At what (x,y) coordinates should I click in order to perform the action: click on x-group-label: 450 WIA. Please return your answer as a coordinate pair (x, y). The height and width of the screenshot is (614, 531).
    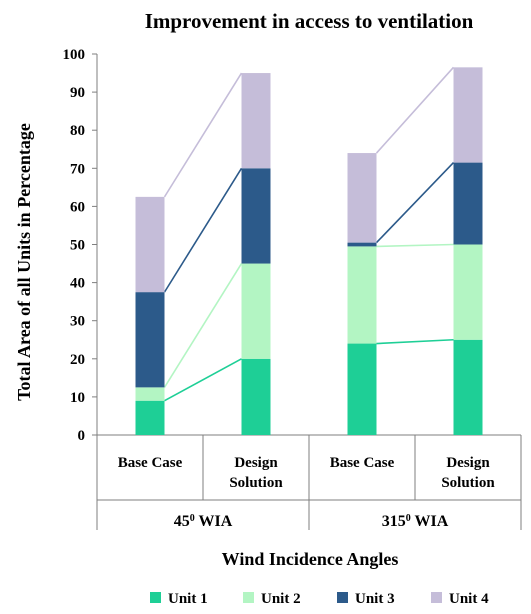
    Looking at the image, I should click on (203, 522).